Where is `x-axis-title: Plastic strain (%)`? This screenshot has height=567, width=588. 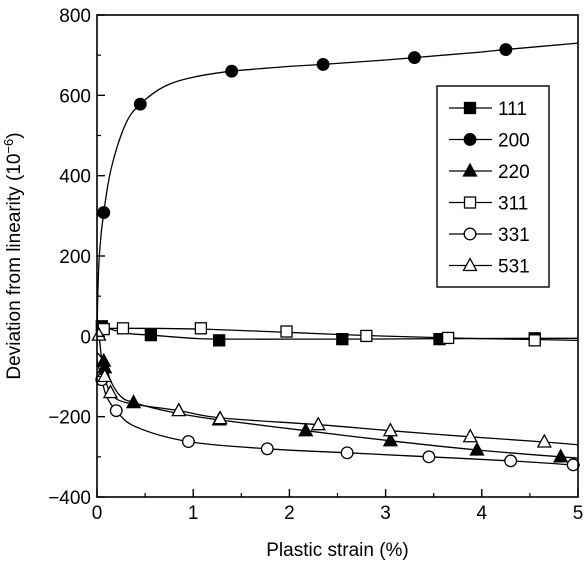 x-axis-title: Plastic strain (%) is located at coordinates (337, 550).